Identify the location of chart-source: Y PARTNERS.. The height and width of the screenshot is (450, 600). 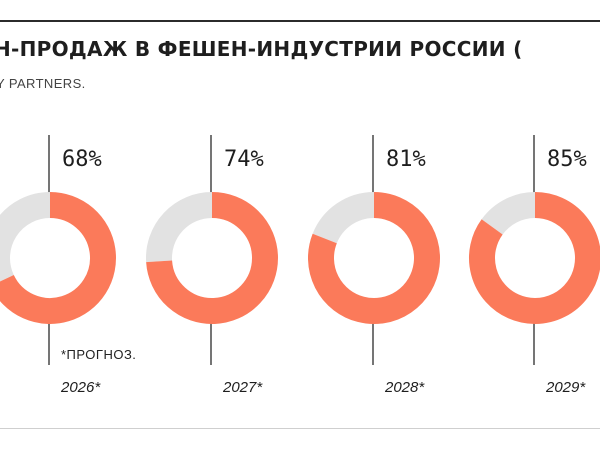
(43, 83).